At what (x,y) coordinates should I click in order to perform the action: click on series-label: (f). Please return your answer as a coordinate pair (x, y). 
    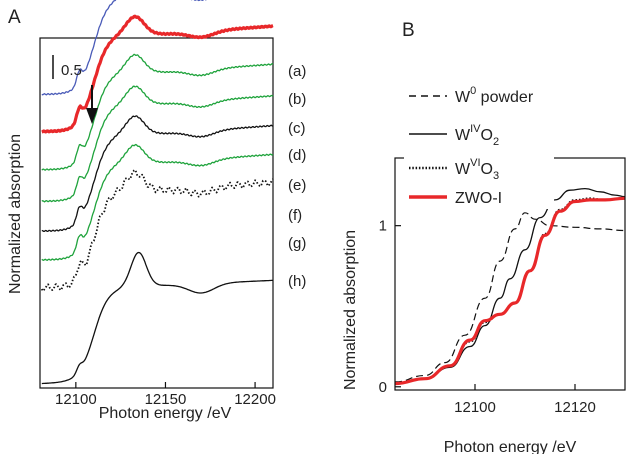
    Looking at the image, I should click on (295, 215).